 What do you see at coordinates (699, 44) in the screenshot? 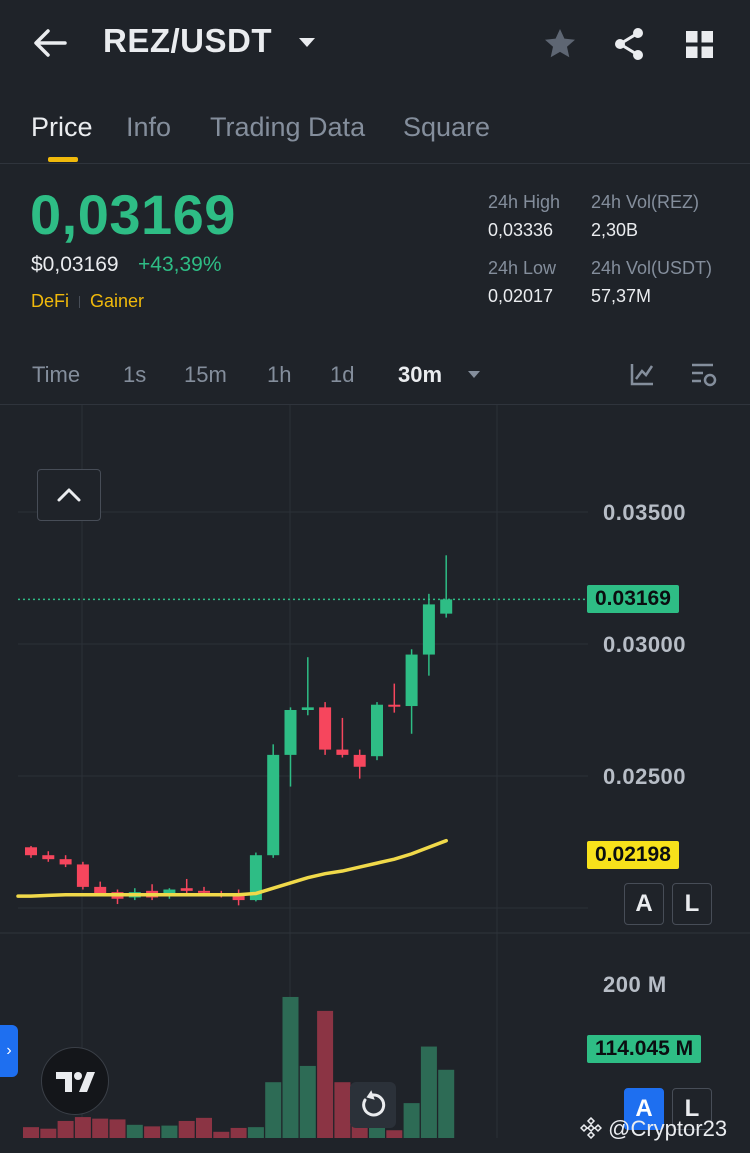
I see `grid-apps-icon` at bounding box center [699, 44].